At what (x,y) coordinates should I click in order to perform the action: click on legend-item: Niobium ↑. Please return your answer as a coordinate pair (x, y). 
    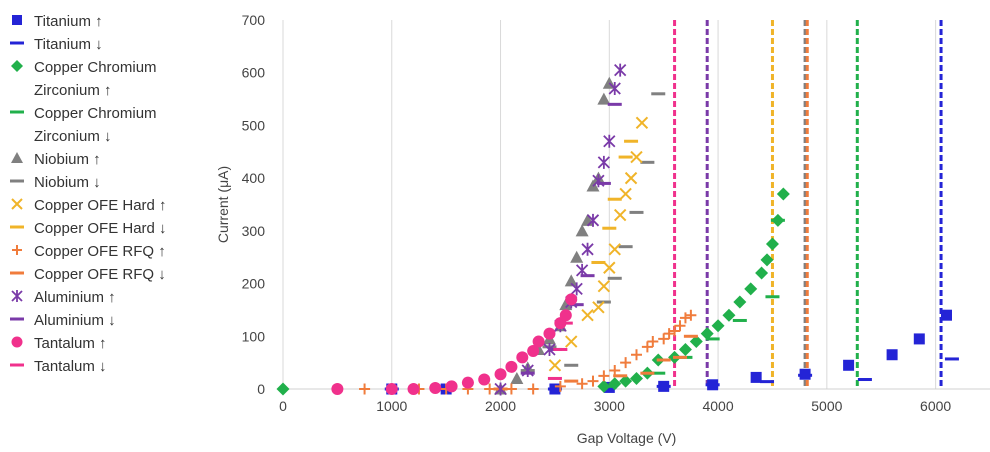
    Looking at the image, I should click on (108, 159).